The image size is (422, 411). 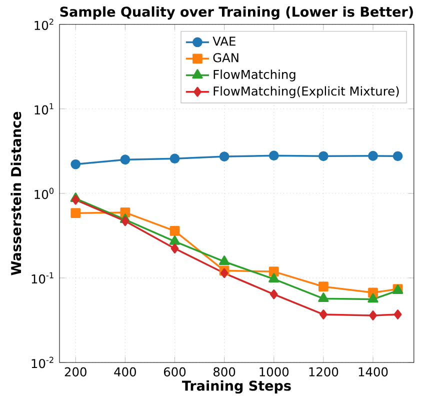 I want to click on legend-label: FlowMatching, so click(x=255, y=75).